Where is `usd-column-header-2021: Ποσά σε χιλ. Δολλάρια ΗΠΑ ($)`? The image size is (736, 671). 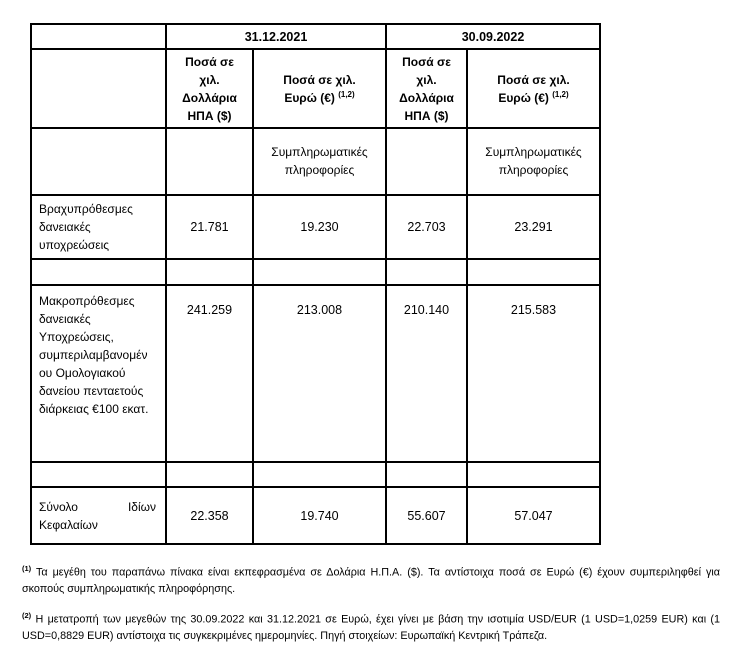
usd-column-header-2021: Ποσά σε χιλ. Δολλάρια ΗΠΑ ($) is located at coordinates (209, 88).